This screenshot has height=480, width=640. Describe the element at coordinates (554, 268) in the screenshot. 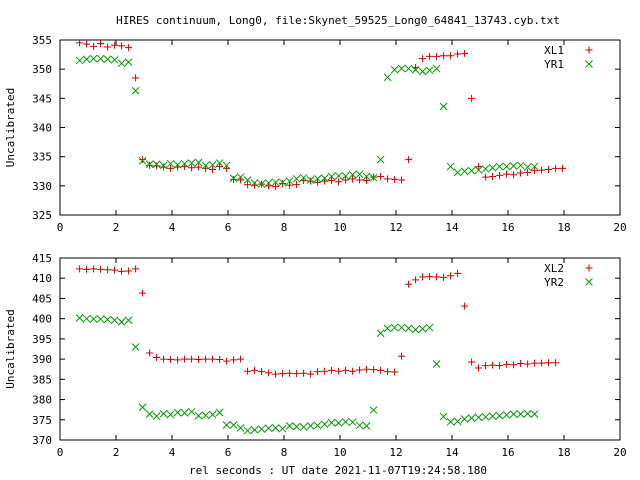

I see `legend-label: XL2` at that location.